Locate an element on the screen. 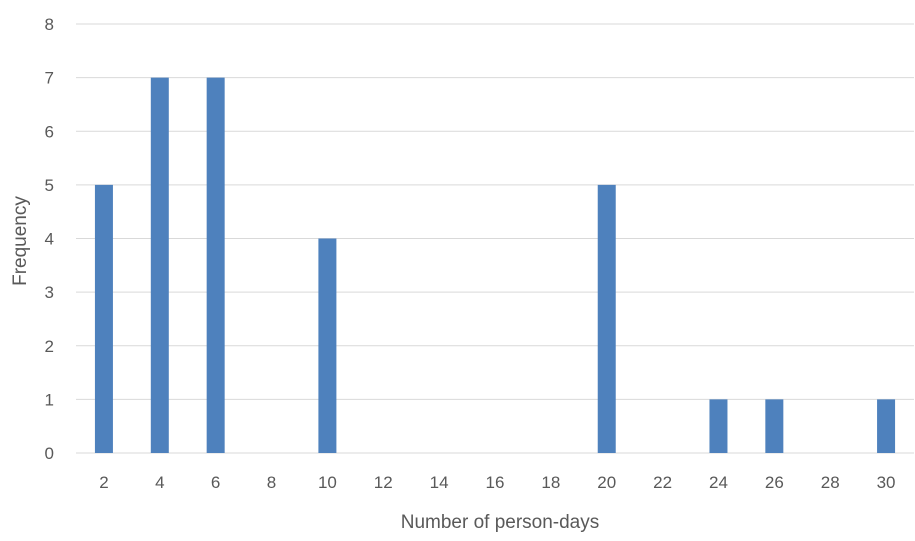 Image resolution: width=915 pixels, height=541 pixels. y-axis-ticks: 0 1 2 3 4 5 6 7 8 is located at coordinates (49, 239).